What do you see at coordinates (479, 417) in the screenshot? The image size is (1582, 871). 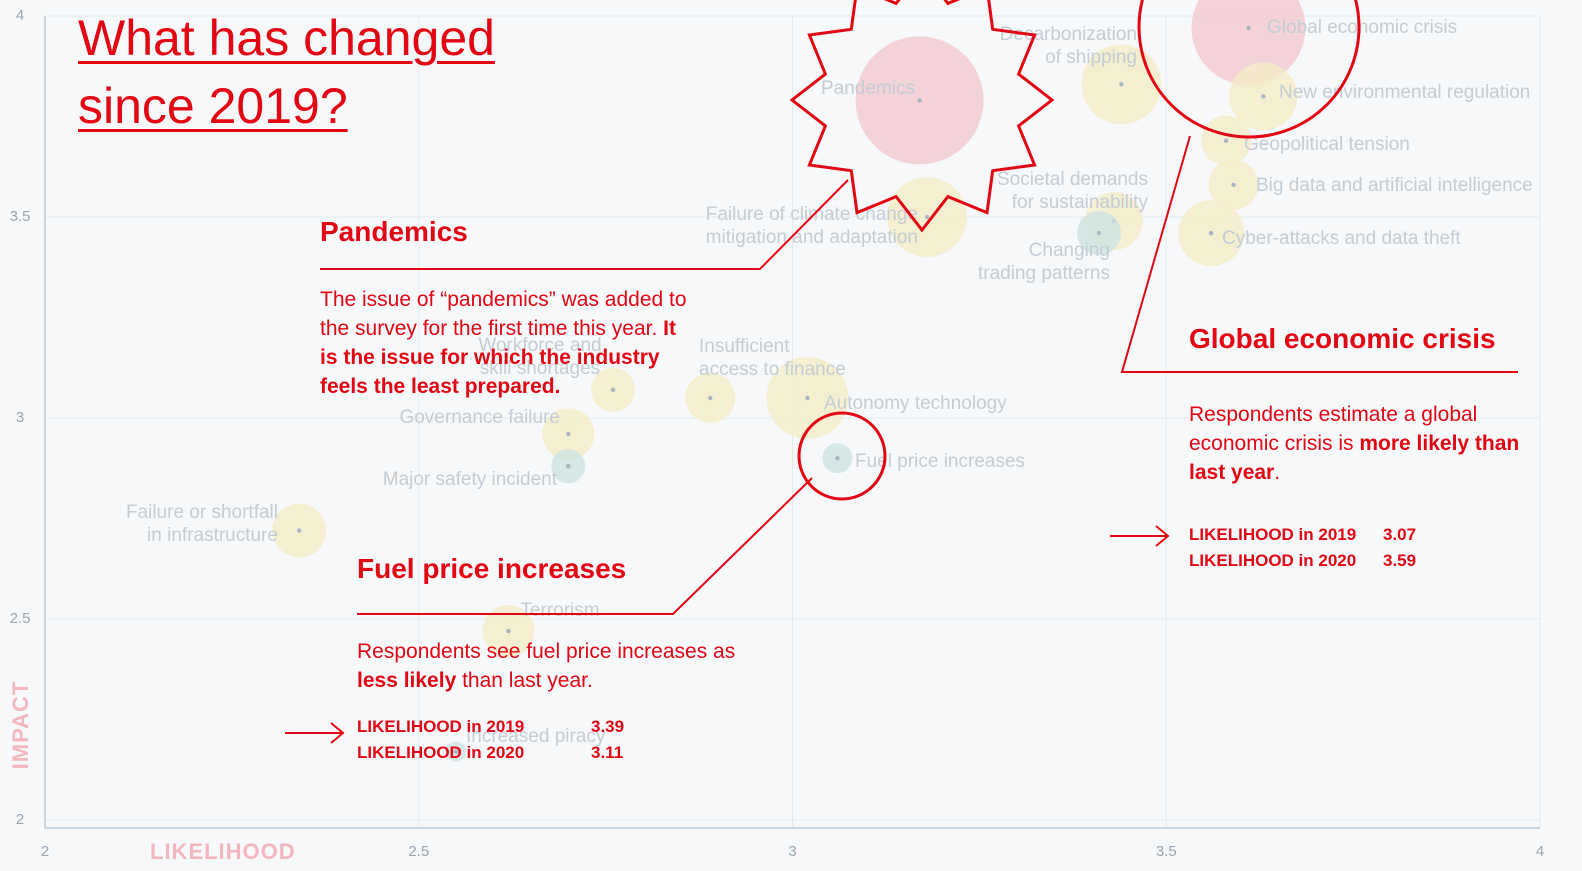 I see `point-label: Governance failure` at bounding box center [479, 417].